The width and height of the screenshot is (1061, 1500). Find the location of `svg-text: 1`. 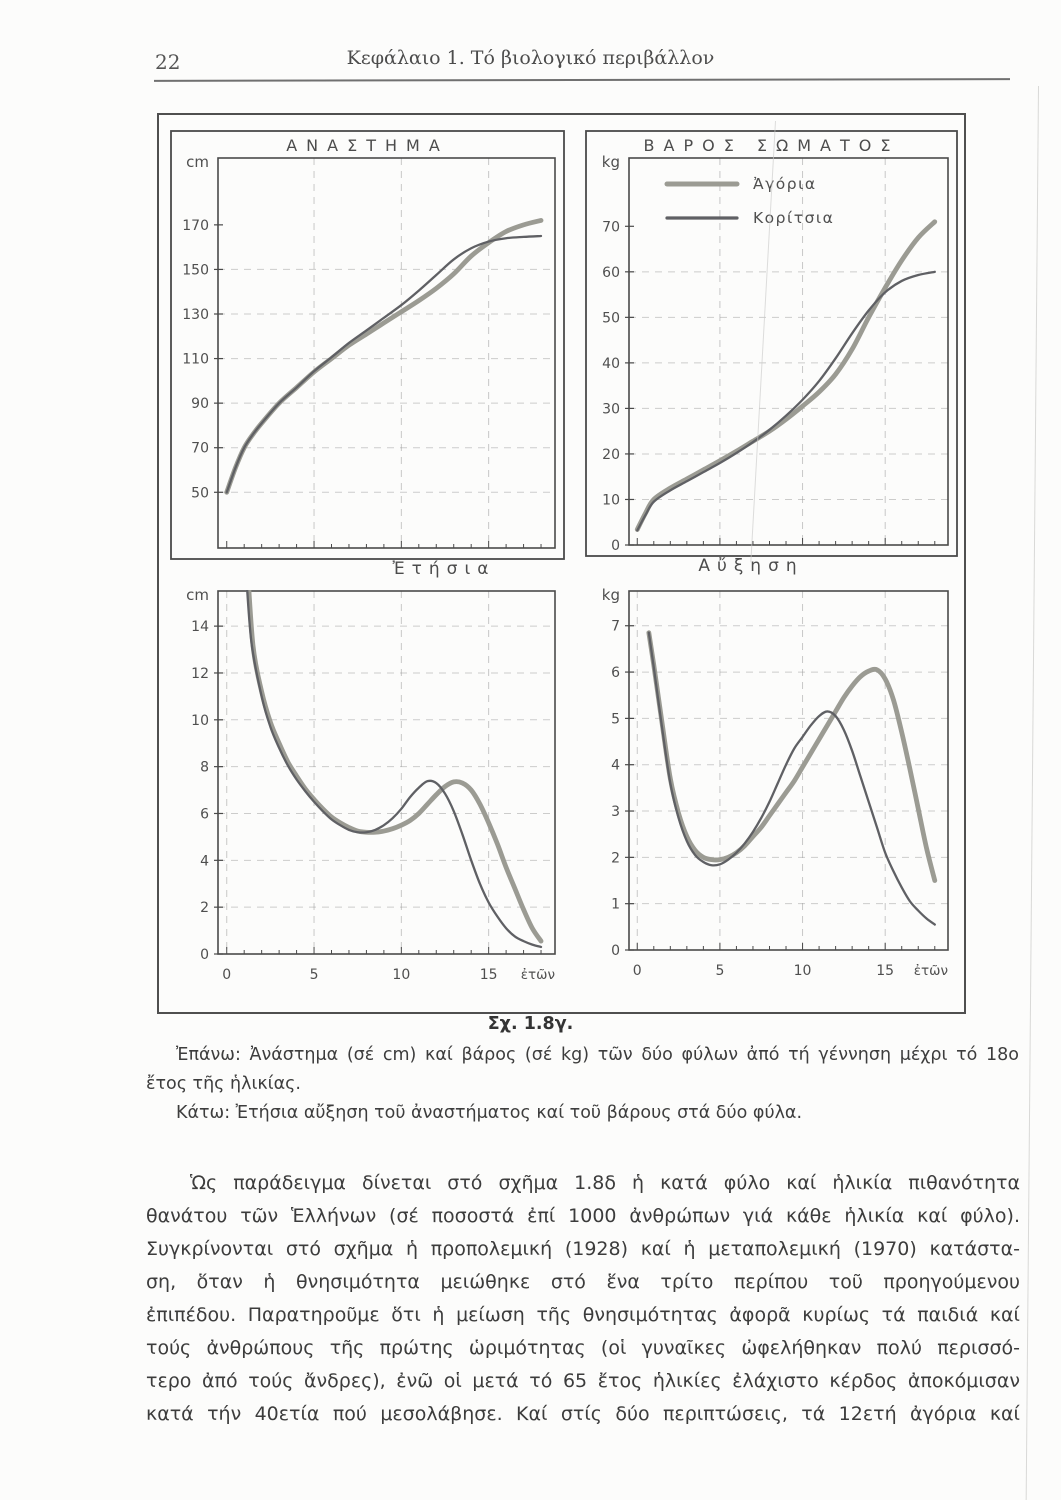

svg-text: 1 is located at coordinates (615, 905).